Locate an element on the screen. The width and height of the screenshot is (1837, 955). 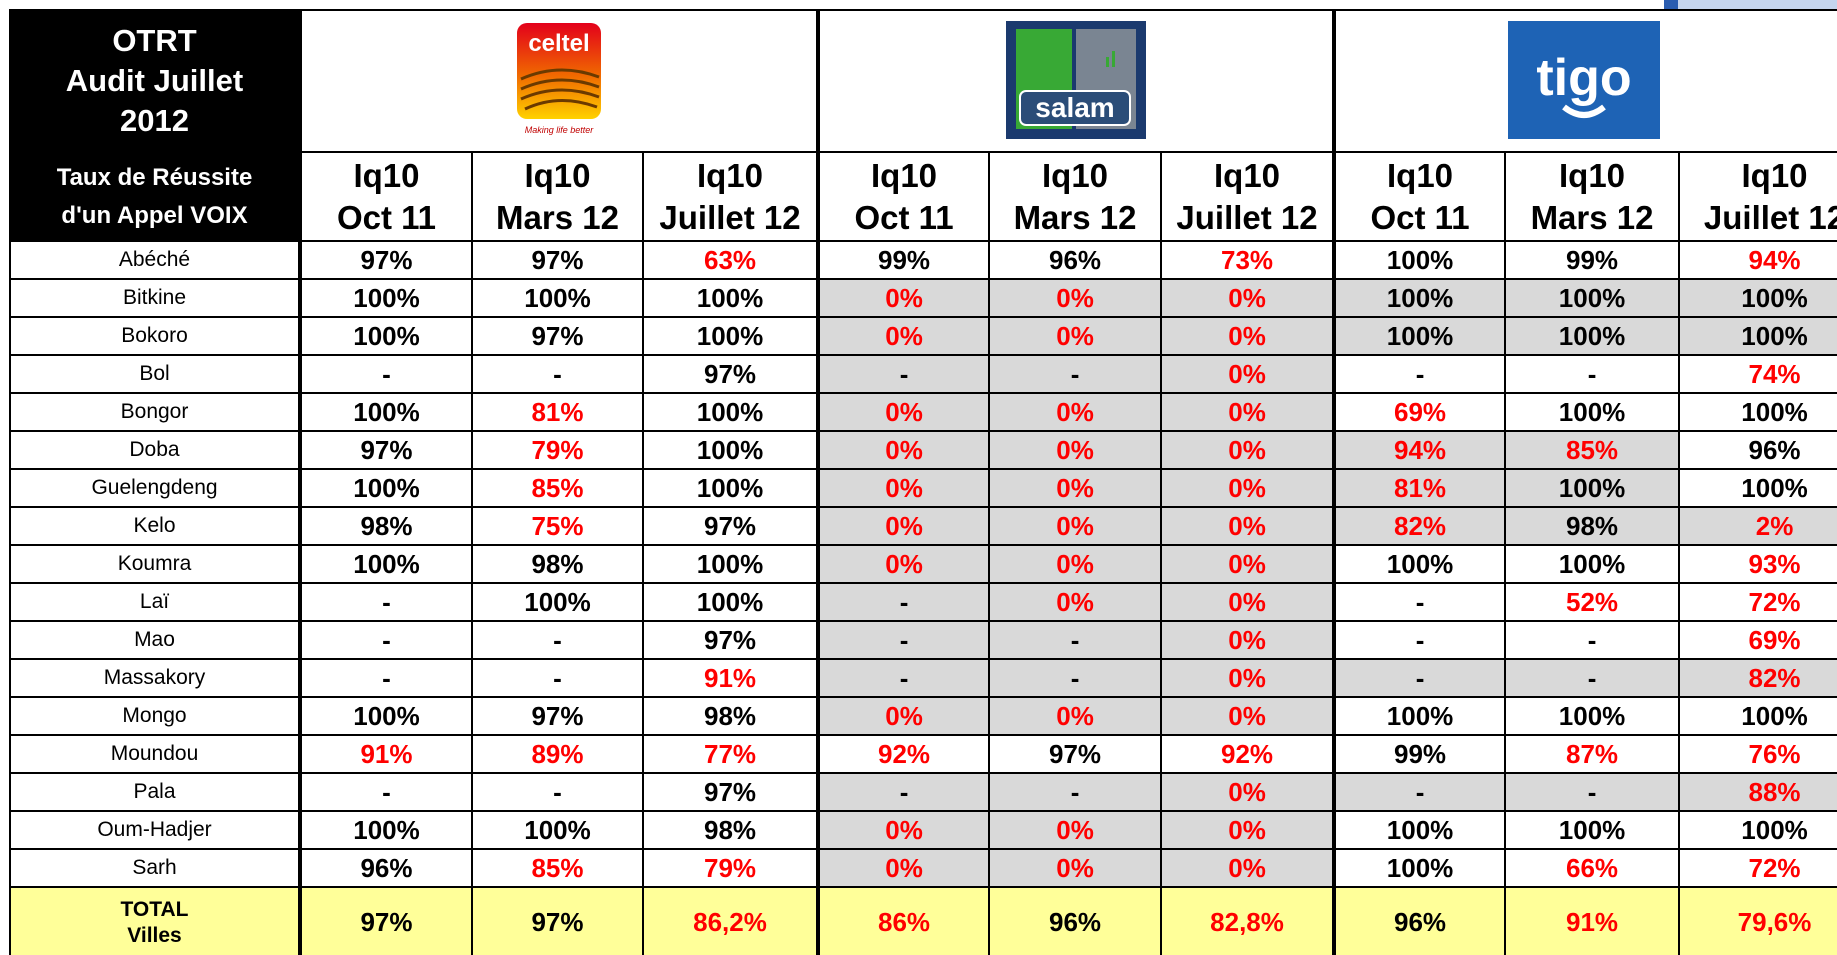
data-row: Guelengdeng 100% 85% 100% 0% 0% 0% 81% 100% 100% is located at coordinates (923, 488).